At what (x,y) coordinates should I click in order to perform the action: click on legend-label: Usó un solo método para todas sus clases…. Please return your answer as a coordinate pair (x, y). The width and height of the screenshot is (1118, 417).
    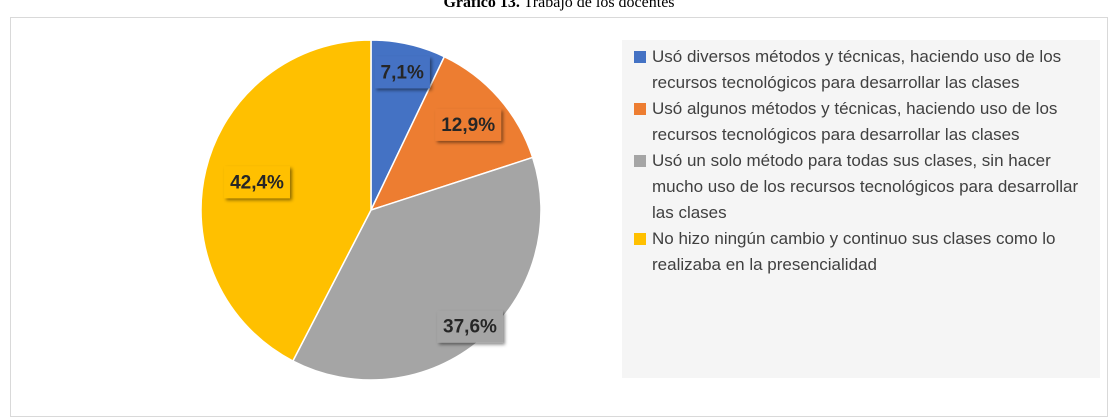
    Looking at the image, I should click on (865, 186).